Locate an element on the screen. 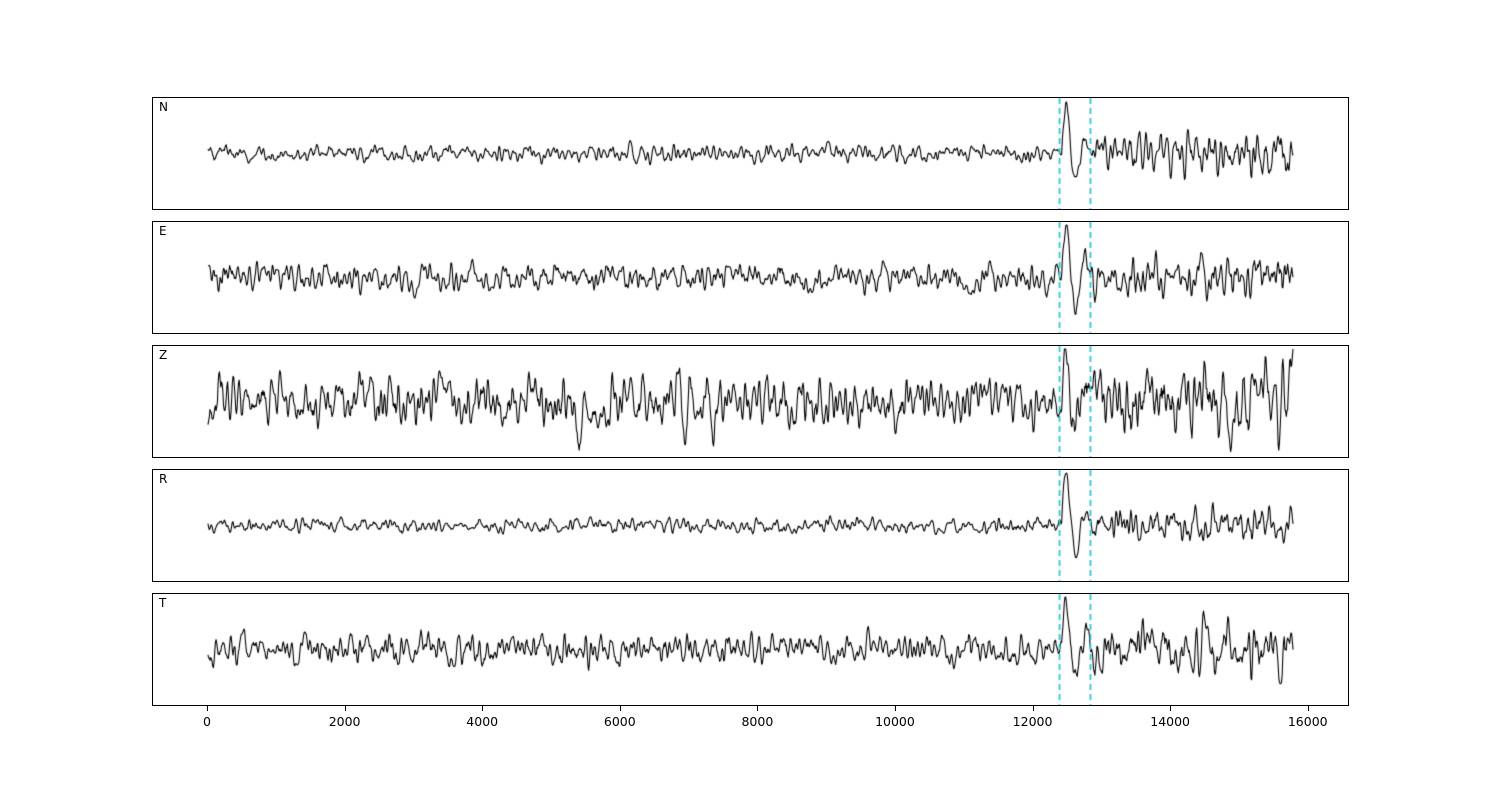 The image size is (1500, 800). panel-label-e: E is located at coordinates (163, 231).